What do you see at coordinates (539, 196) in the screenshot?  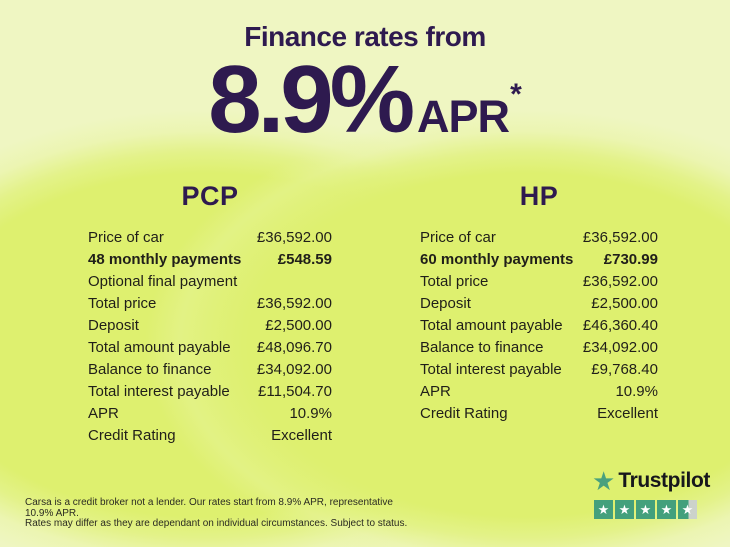 I see `hp-title: HP` at bounding box center [539, 196].